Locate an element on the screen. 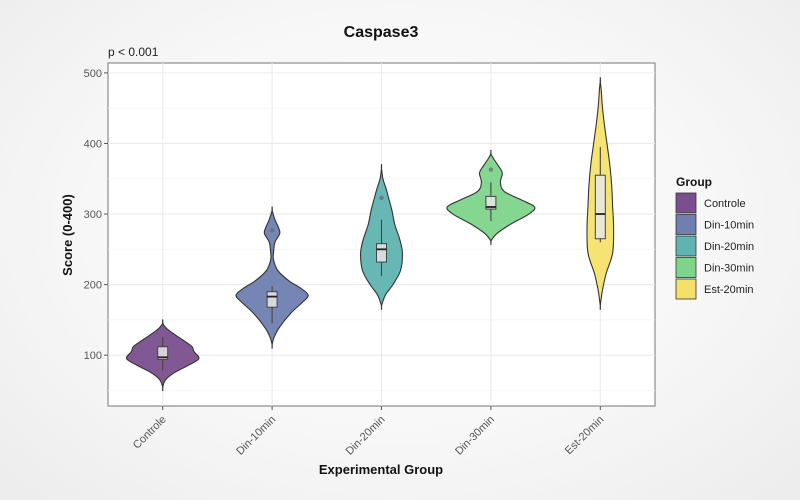 This screenshot has height=500, width=800. y-tick-label: 200 is located at coordinates (93, 286).